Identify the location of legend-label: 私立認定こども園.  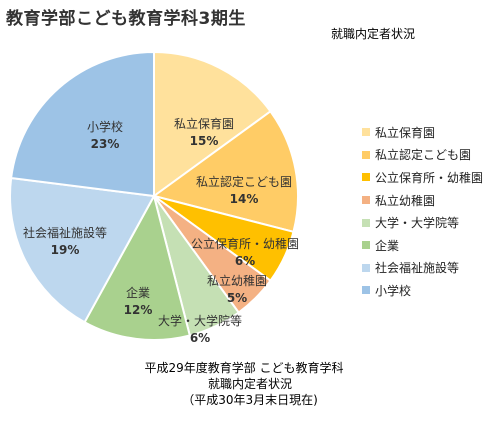
(423, 155).